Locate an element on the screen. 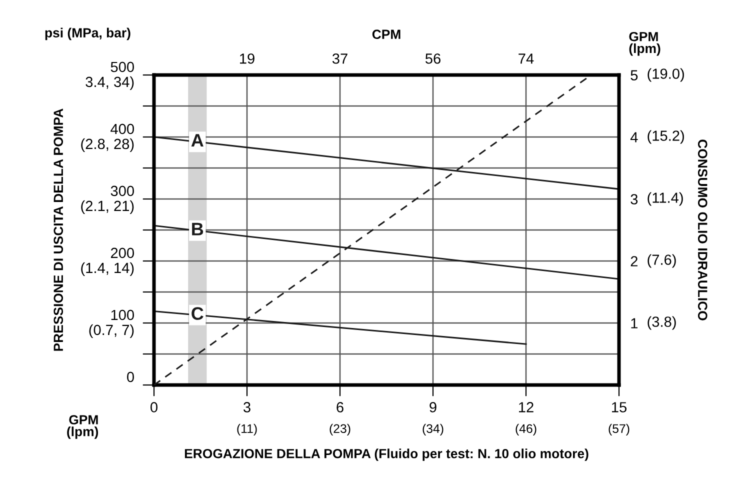 The width and height of the screenshot is (731, 485). y2-axis-title: CONSUMO OLIO IDRAULICO is located at coordinates (703, 230).